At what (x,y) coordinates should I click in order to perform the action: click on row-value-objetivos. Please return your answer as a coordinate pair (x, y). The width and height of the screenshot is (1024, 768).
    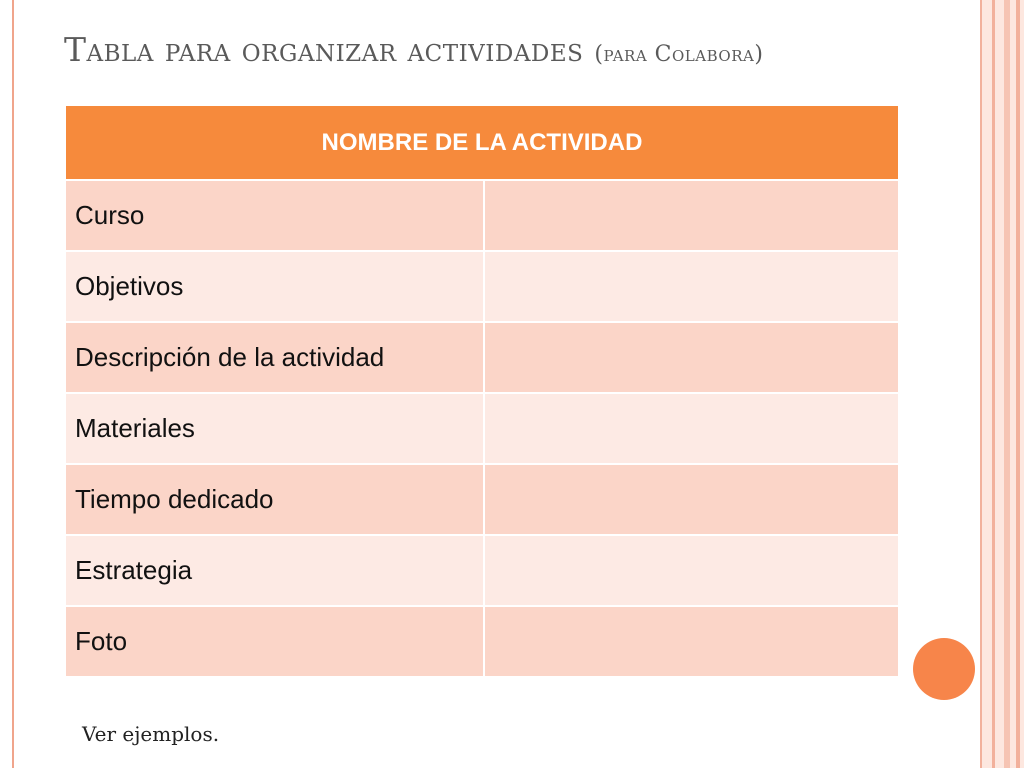
    Looking at the image, I should click on (691, 286).